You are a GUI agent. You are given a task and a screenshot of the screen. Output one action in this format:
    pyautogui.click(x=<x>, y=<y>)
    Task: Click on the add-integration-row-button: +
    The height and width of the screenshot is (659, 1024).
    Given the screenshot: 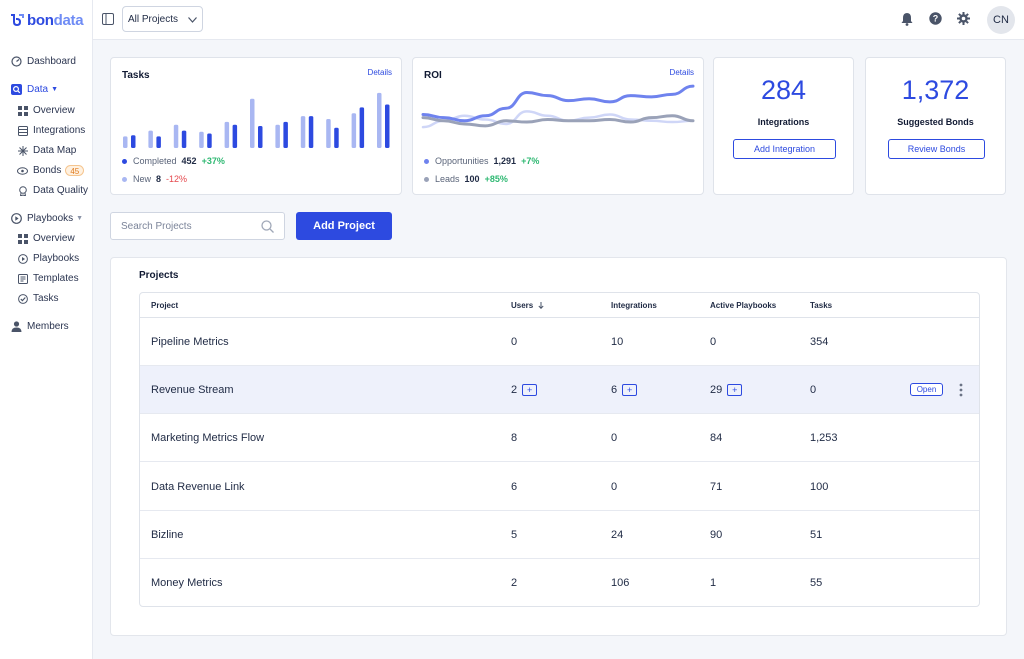 What is the action you would take?
    pyautogui.click(x=630, y=390)
    